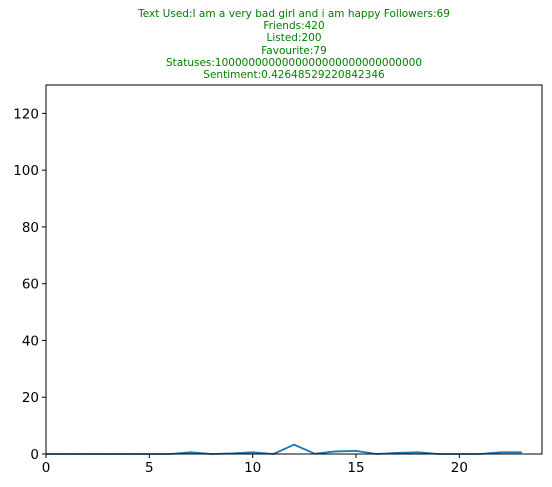 The image size is (552, 487). I want to click on x-tick-label: 0, so click(46, 468).